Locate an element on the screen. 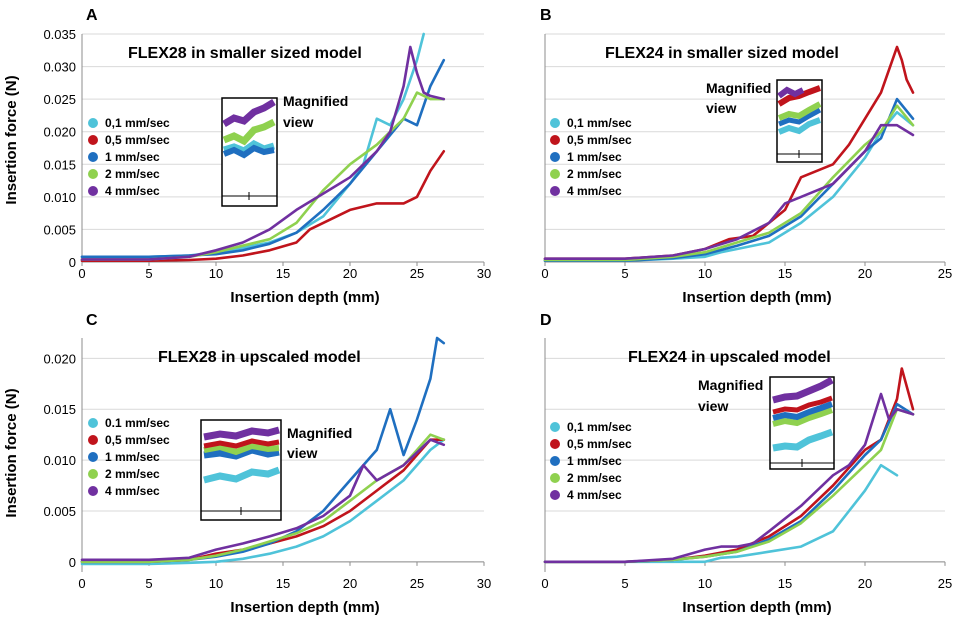 The height and width of the screenshot is (623, 957). y-tick-label: 0 is located at coordinates (72, 262).